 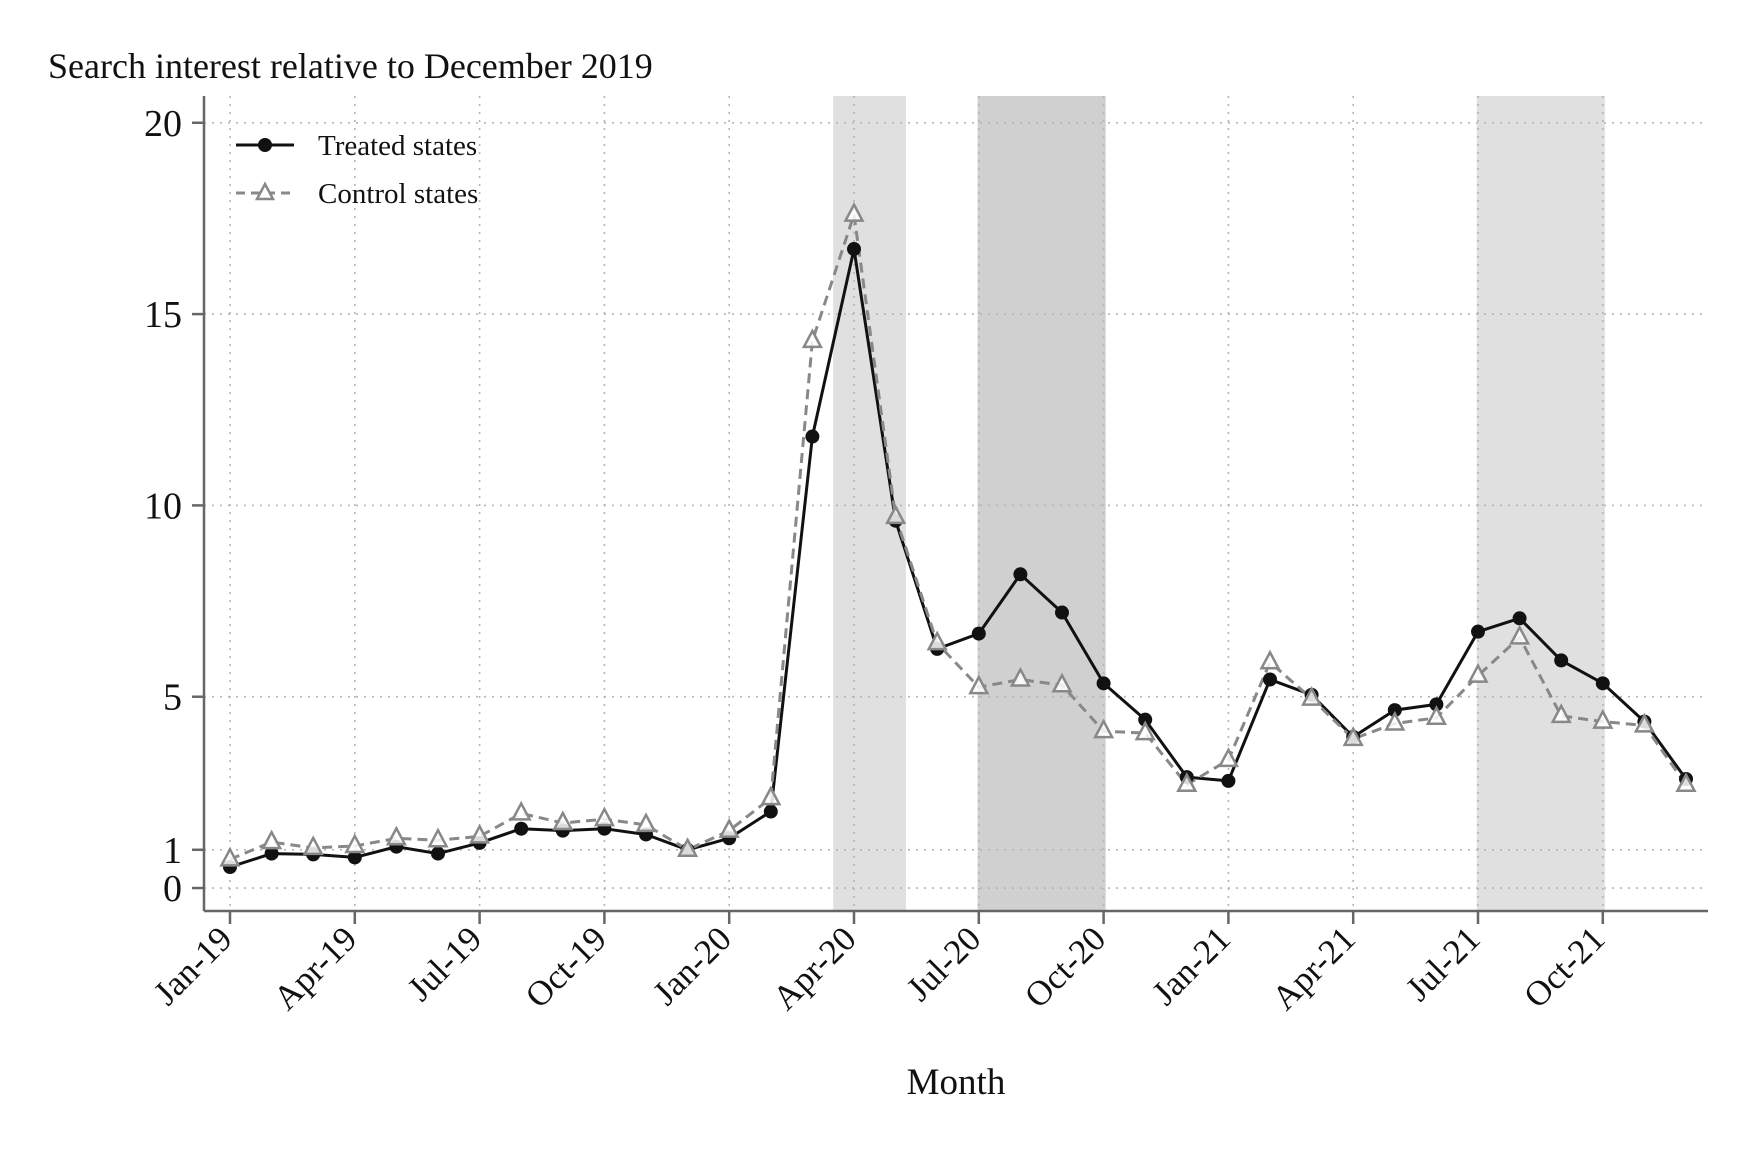 I want to click on y-tick-label-5: 5, so click(x=172, y=698).